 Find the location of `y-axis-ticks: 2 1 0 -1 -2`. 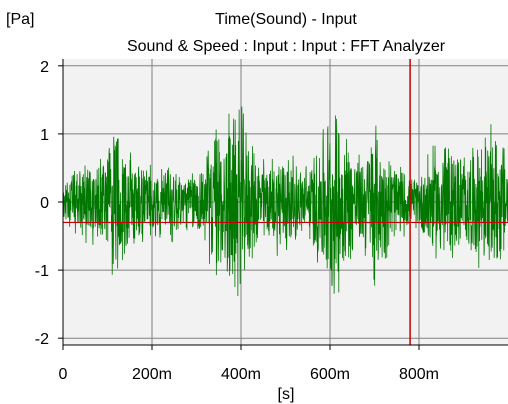

y-axis-ticks: 2 1 0 -1 -2 is located at coordinates (49, 203).